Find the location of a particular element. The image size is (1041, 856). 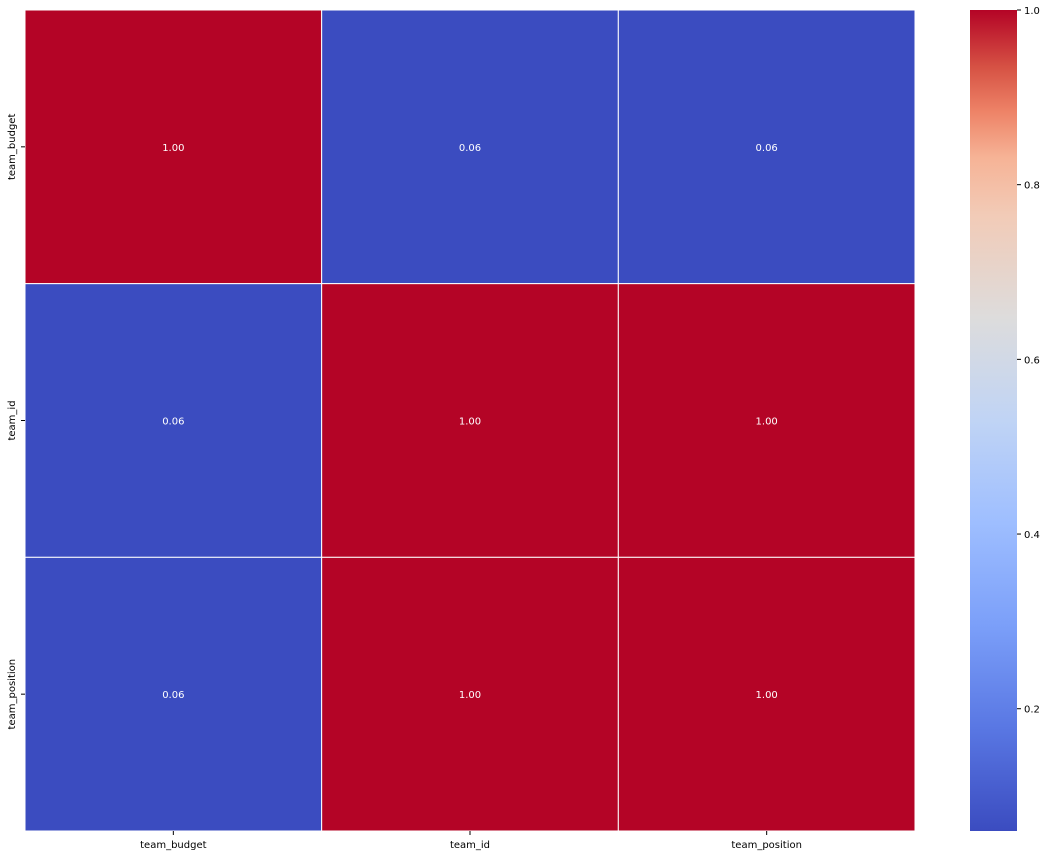

y-tick-label-0: team_budget is located at coordinates (12, 147).